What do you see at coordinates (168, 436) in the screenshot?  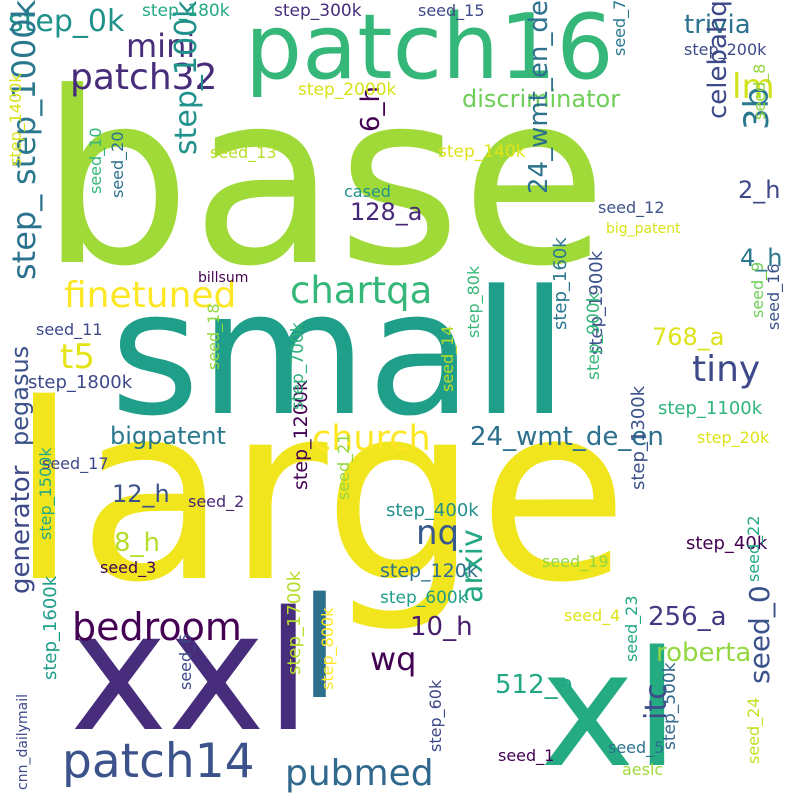 I see `cloud-word-bigpatent: bigpatent` at bounding box center [168, 436].